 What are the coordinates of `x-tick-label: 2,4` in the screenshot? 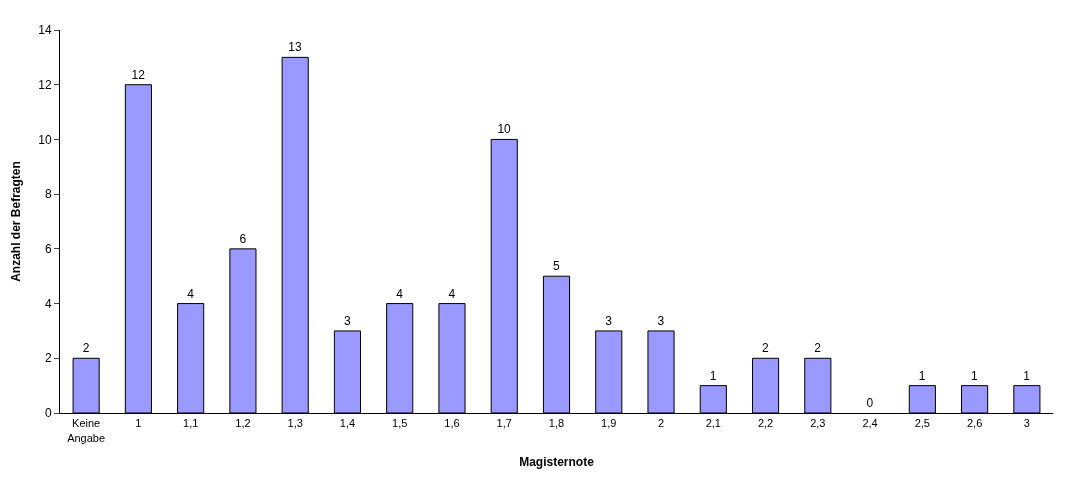 It's located at (870, 423).